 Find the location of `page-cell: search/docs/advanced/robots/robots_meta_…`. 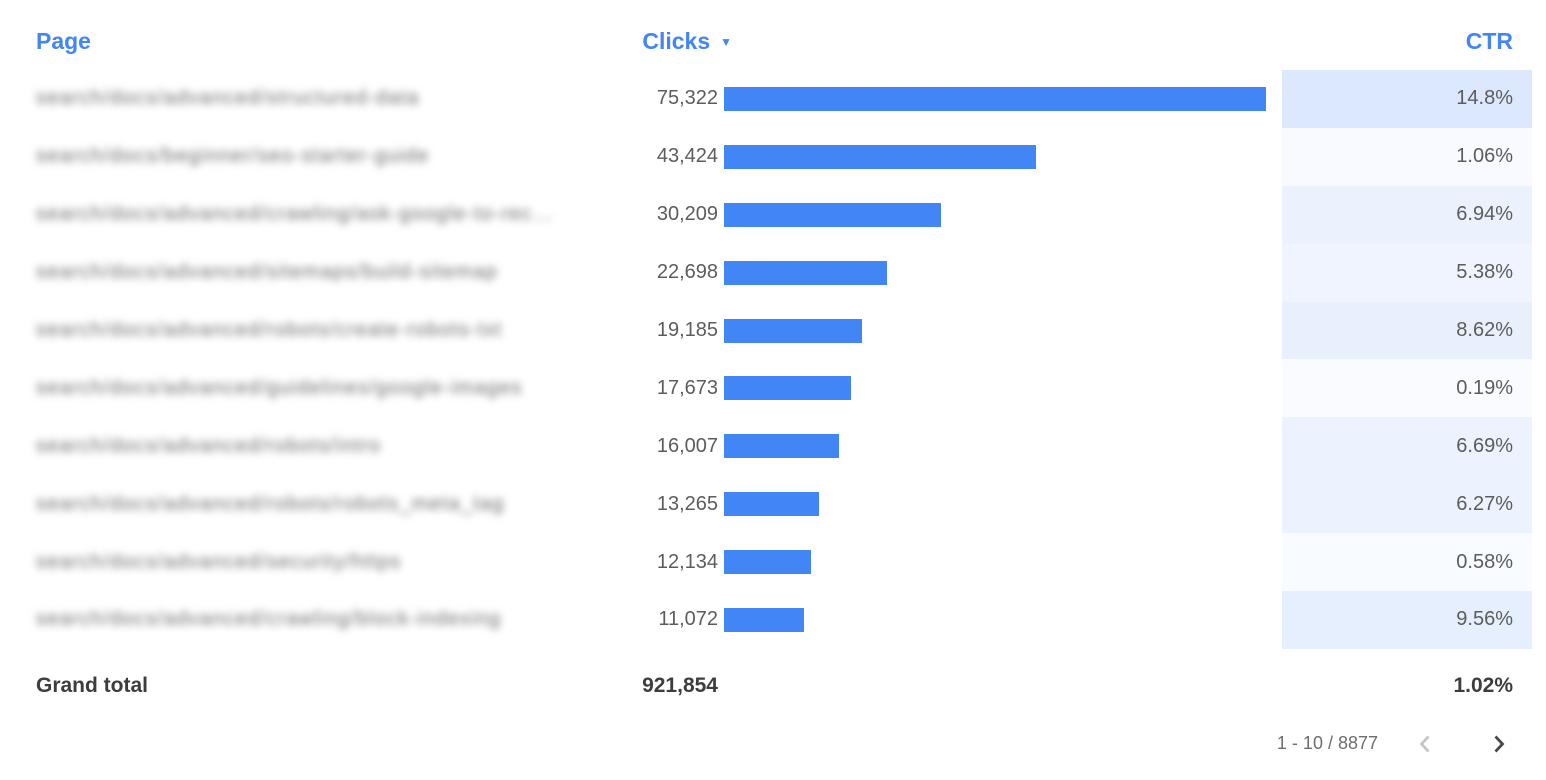

page-cell: search/docs/advanced/robots/robots_meta_… is located at coordinates (307, 504).